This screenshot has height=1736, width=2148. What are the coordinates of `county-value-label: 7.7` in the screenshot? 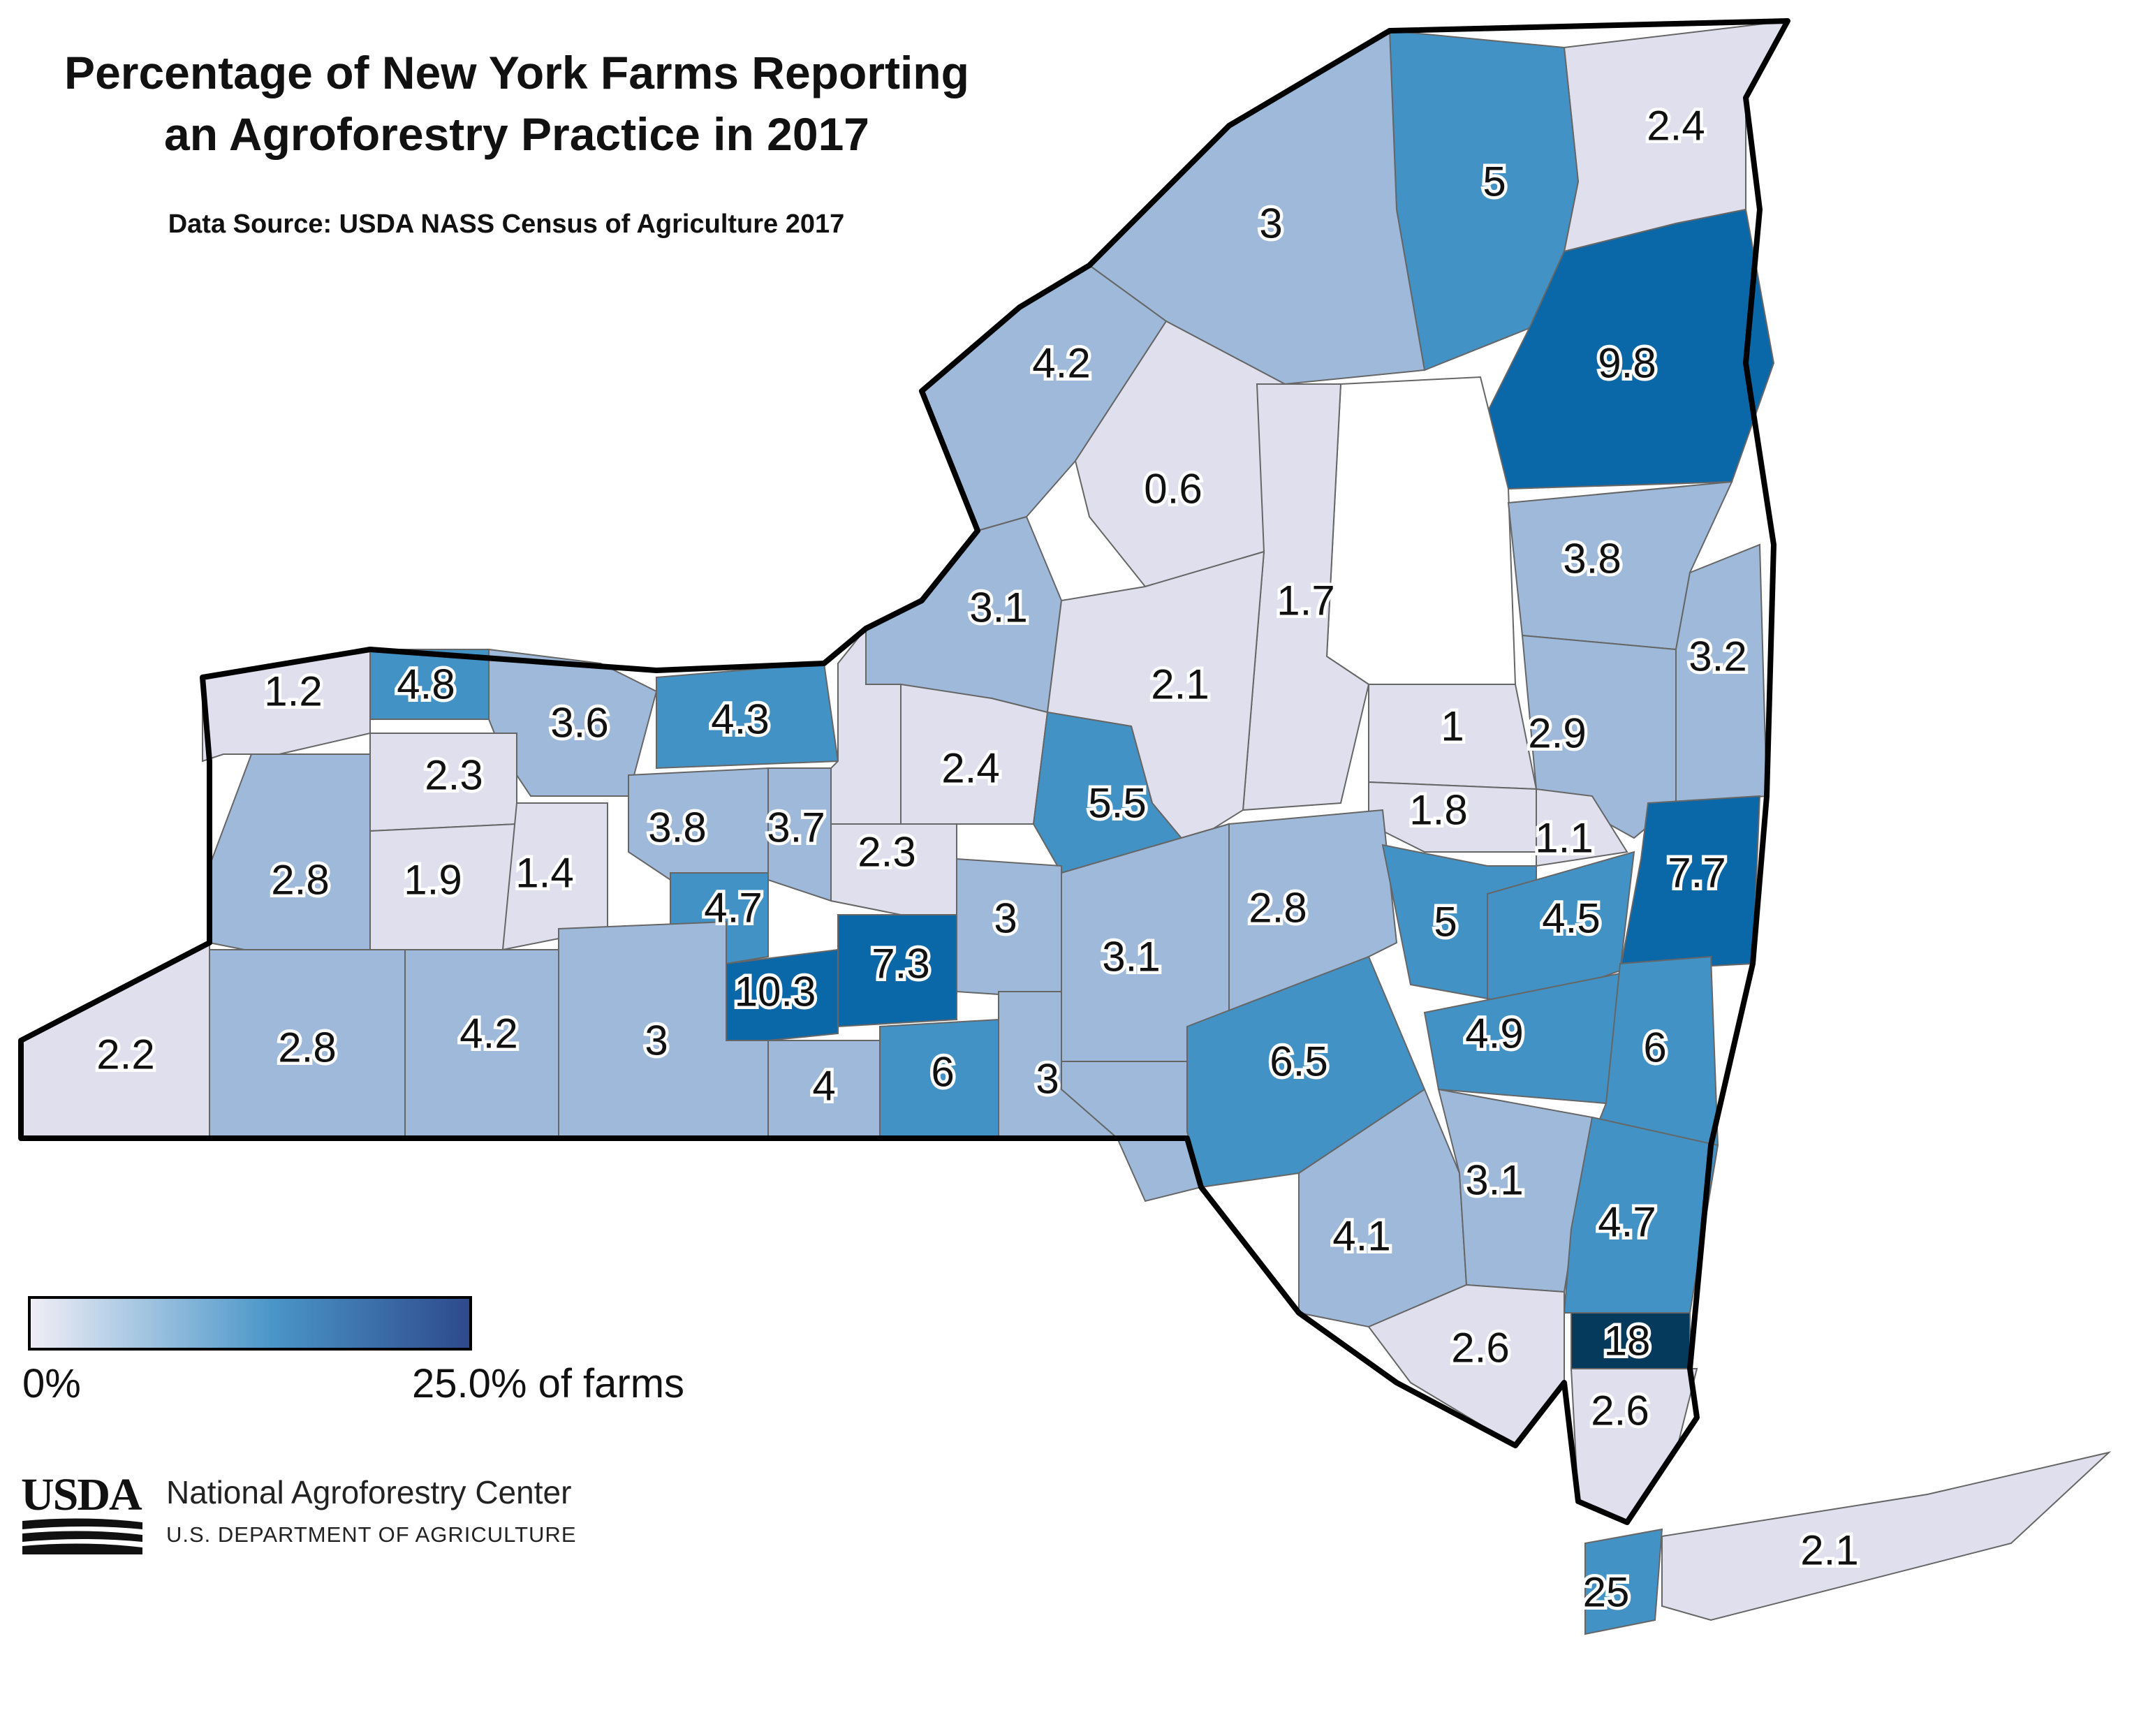 It's located at (1697, 873).